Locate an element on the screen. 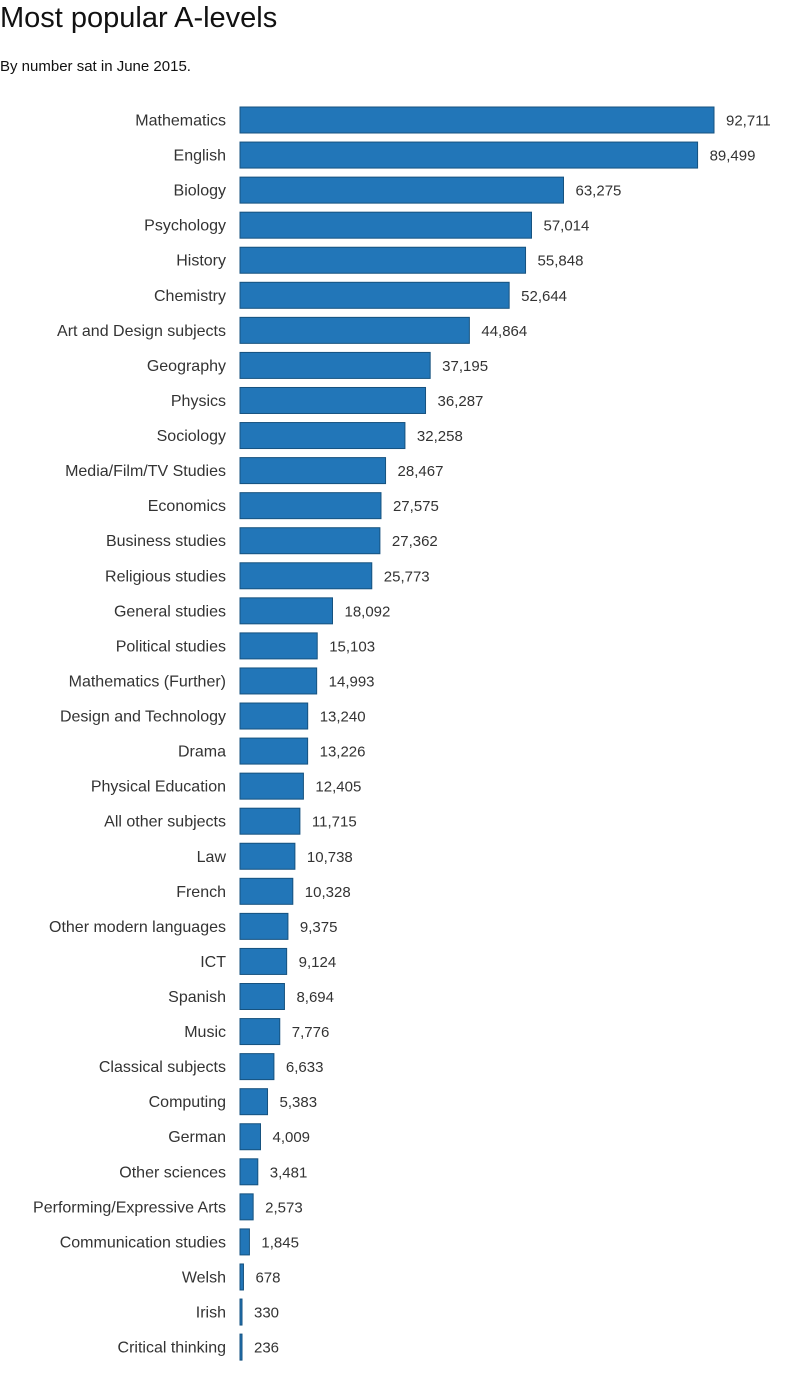  category-label: Physical Education is located at coordinates (158, 787).